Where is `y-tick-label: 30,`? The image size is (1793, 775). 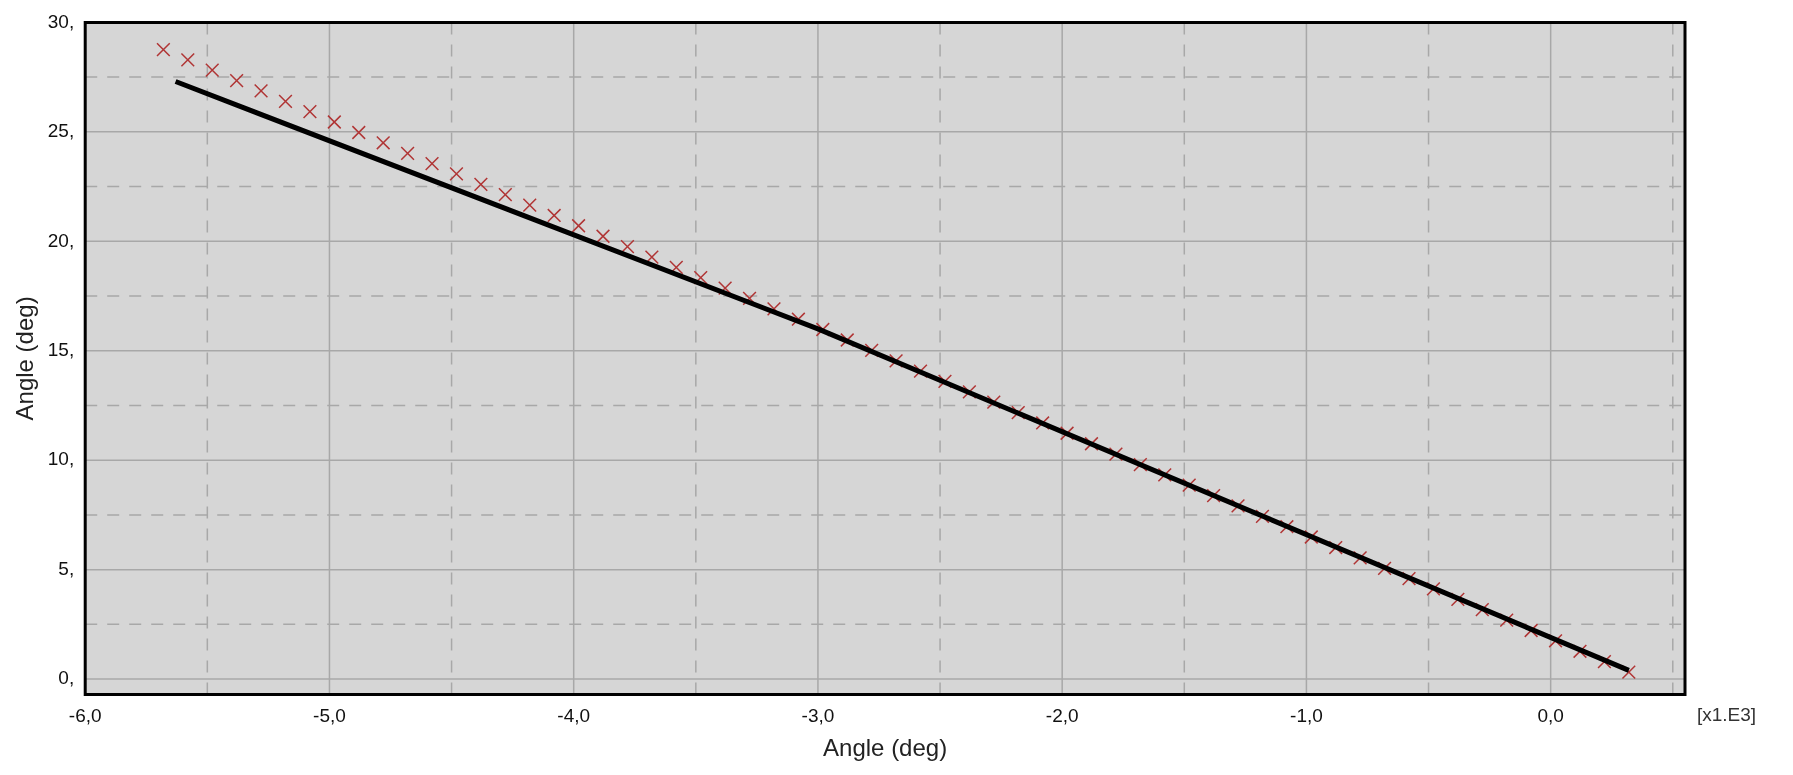
y-tick-label: 30, is located at coordinates (61, 21).